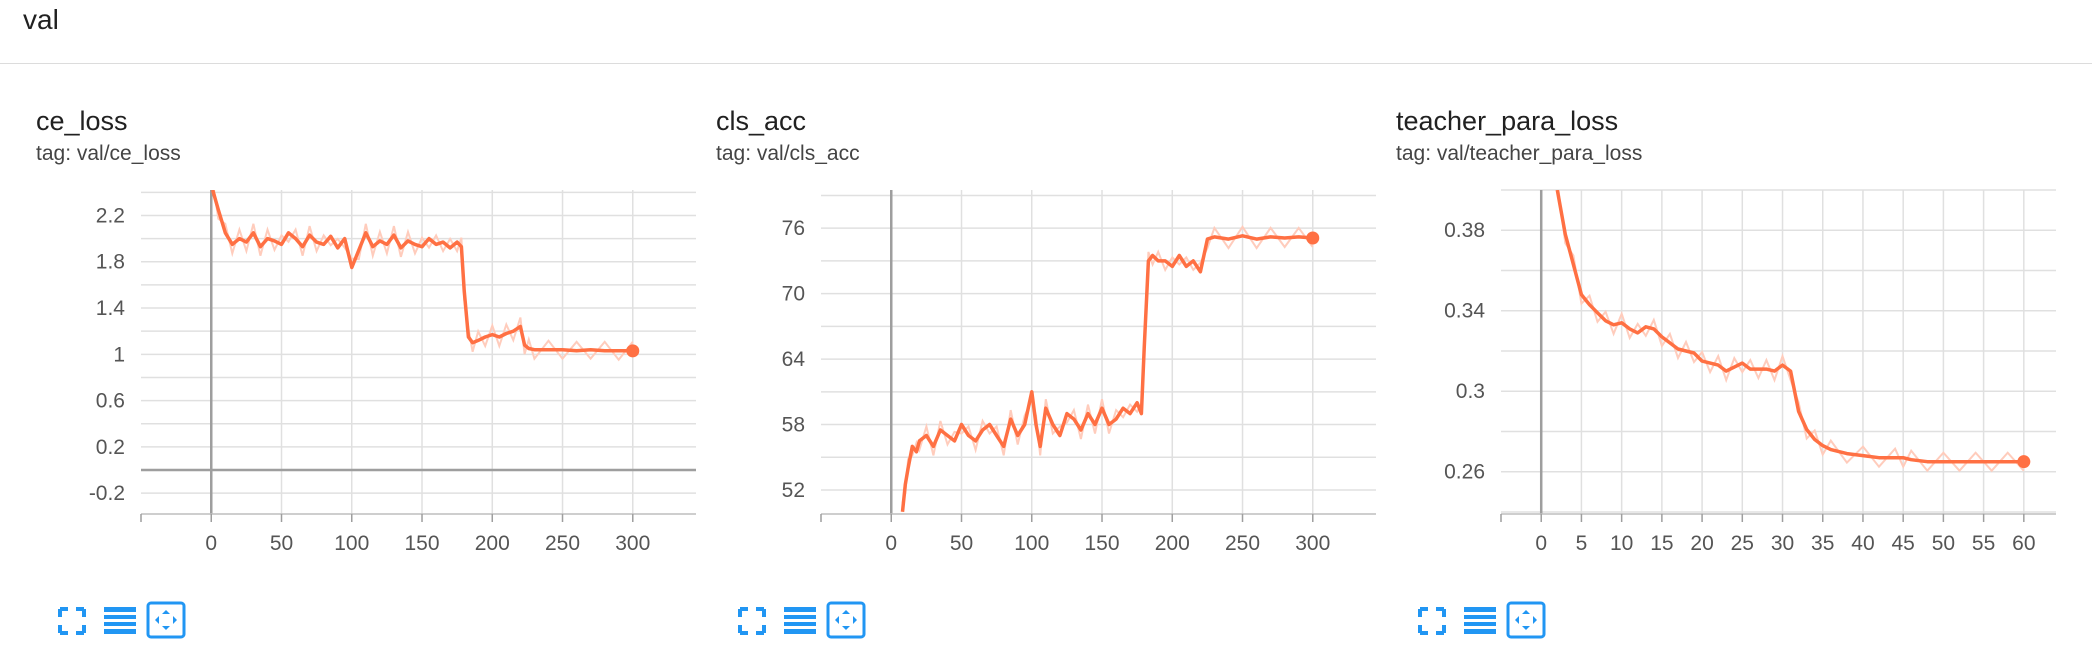  I want to click on chart-tag: tag: val/ce_loss, so click(108, 153).